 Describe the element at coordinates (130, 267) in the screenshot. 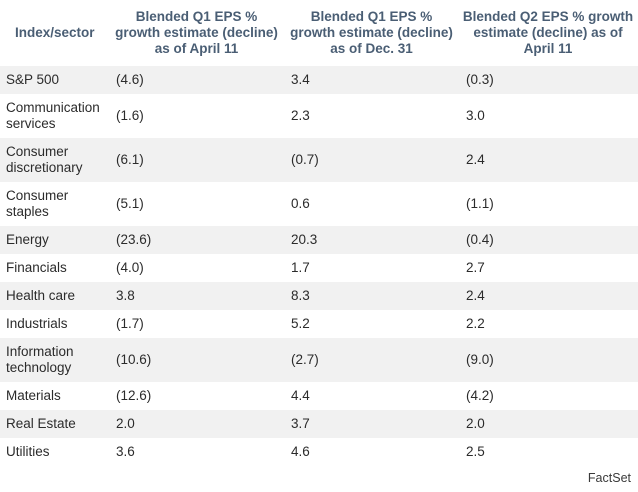

I see `q1-apr11-value: (4.0)` at that location.